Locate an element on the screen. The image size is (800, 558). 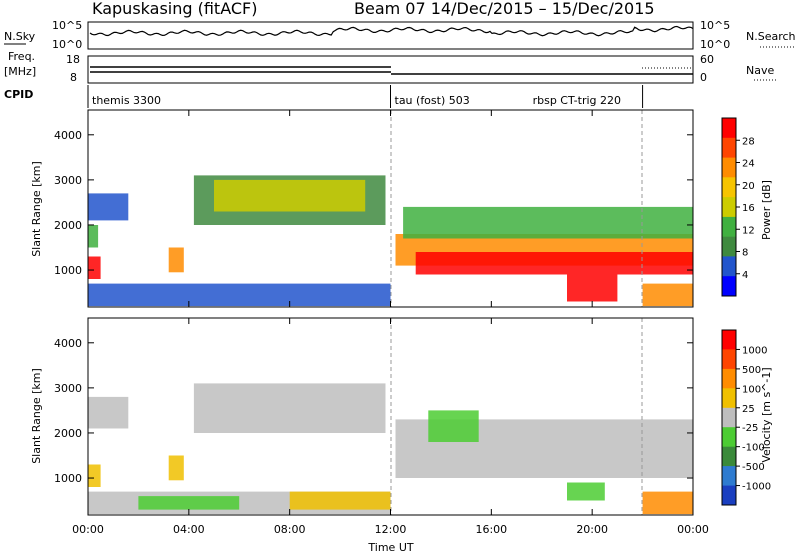
x-axis-label: Time UT is located at coordinates (390, 547).